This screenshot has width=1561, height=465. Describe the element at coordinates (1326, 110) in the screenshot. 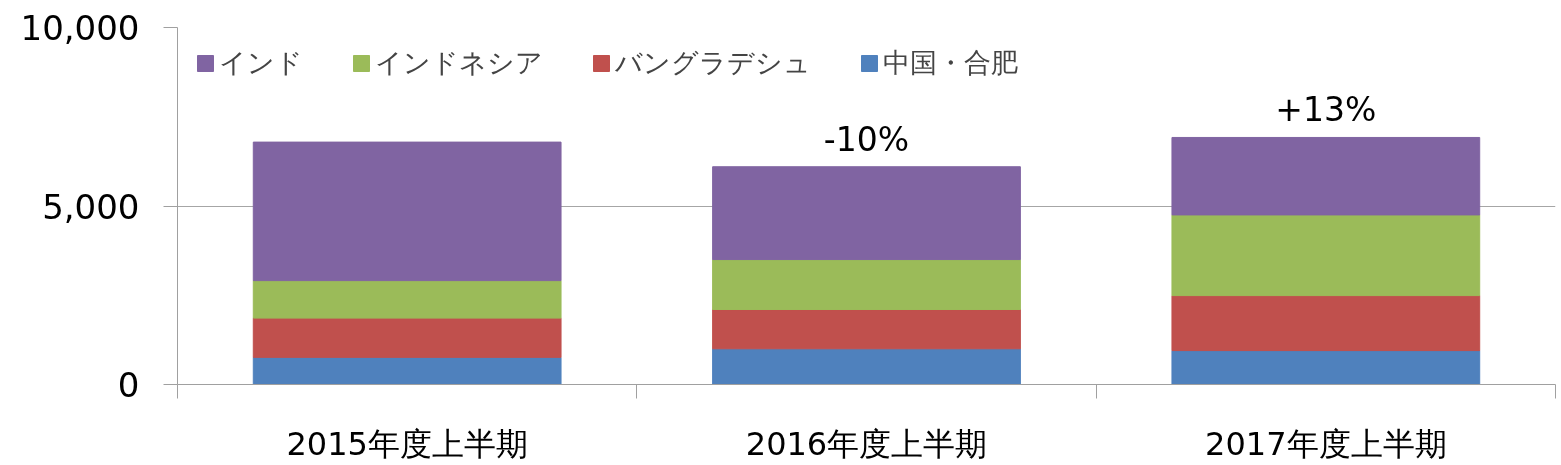

I see `annotation: +13%` at that location.